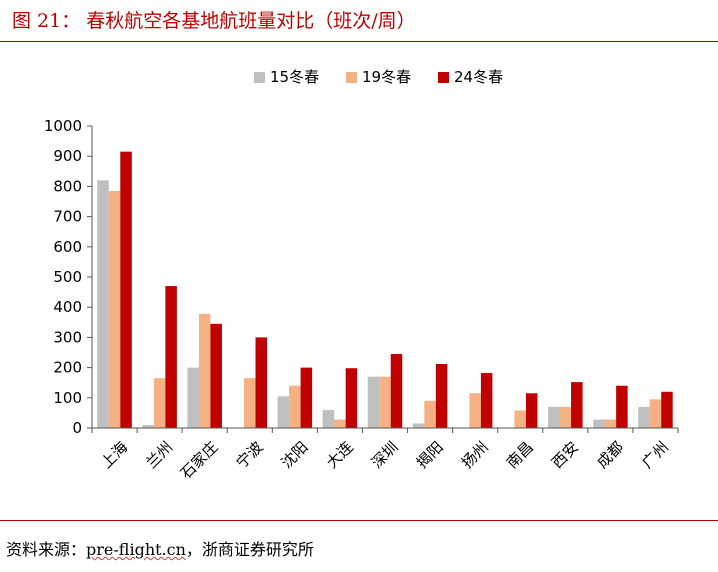 Image resolution: width=718 pixels, height=572 pixels. Describe the element at coordinates (67, 217) in the screenshot. I see `y-tick-label: 700` at that location.